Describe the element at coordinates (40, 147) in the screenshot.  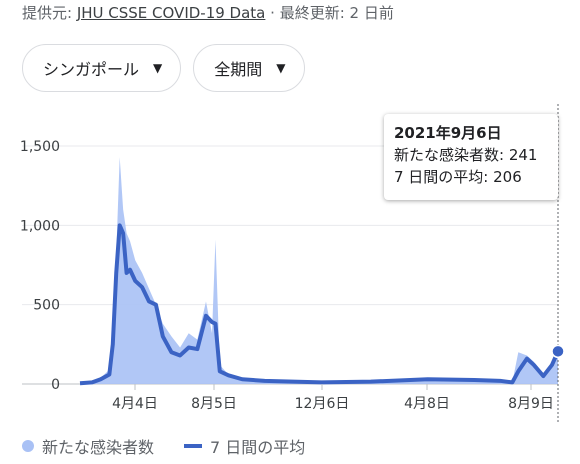
I see `y-tick-label: 1,500` at that location.